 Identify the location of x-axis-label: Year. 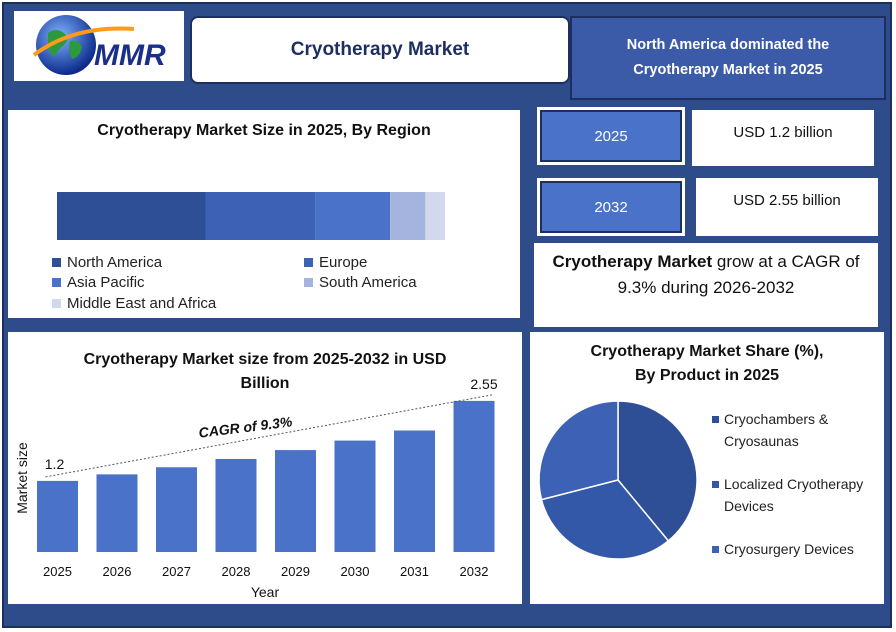
(265, 592).